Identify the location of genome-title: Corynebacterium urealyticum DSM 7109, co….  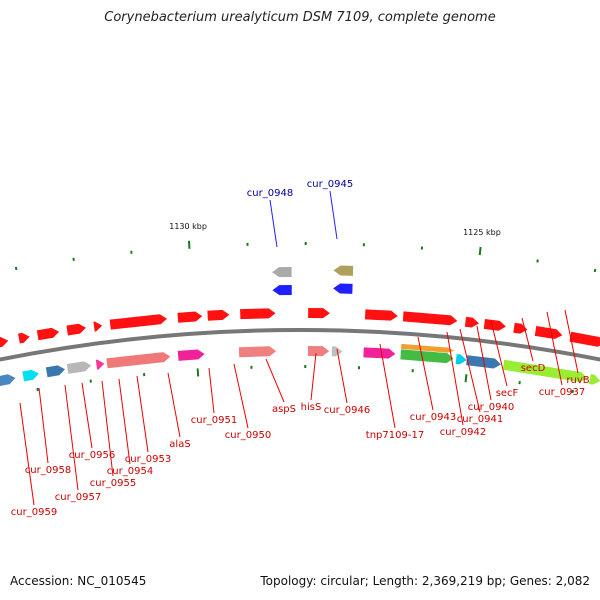
(300, 17).